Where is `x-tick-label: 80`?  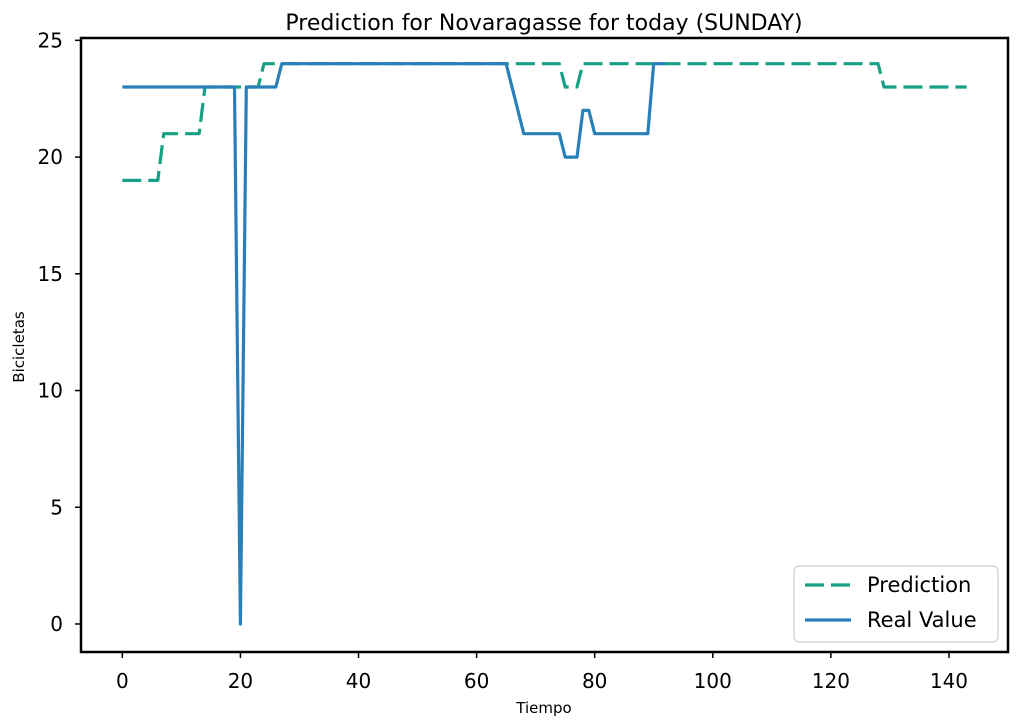 x-tick-label: 80 is located at coordinates (594, 681).